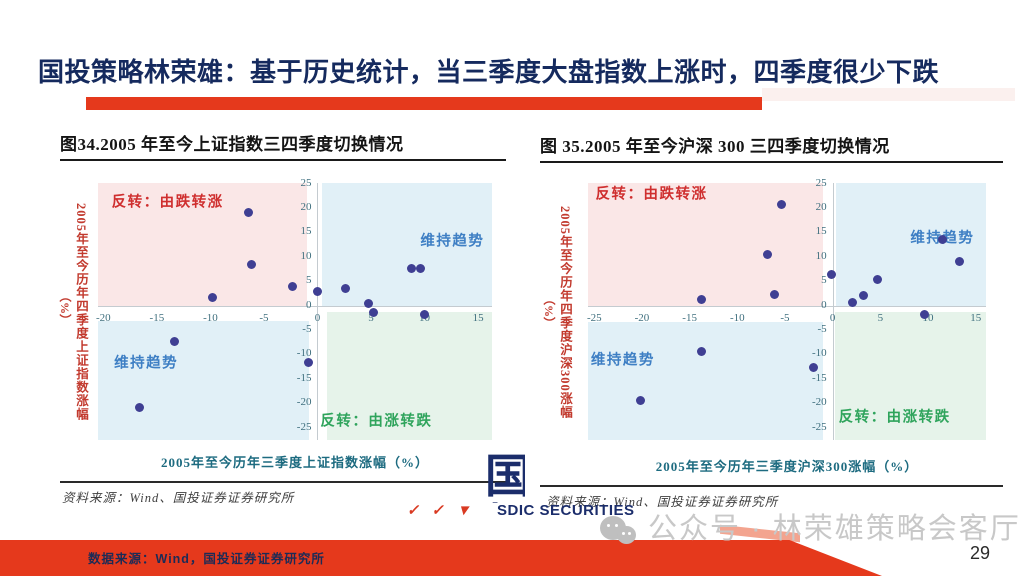 Image resolution: width=1024 pixels, height=576 pixels. What do you see at coordinates (81, 312) in the screenshot?
I see `y-axis-title: 2005年至今历年四季度上证指数涨幅` at bounding box center [81, 312].